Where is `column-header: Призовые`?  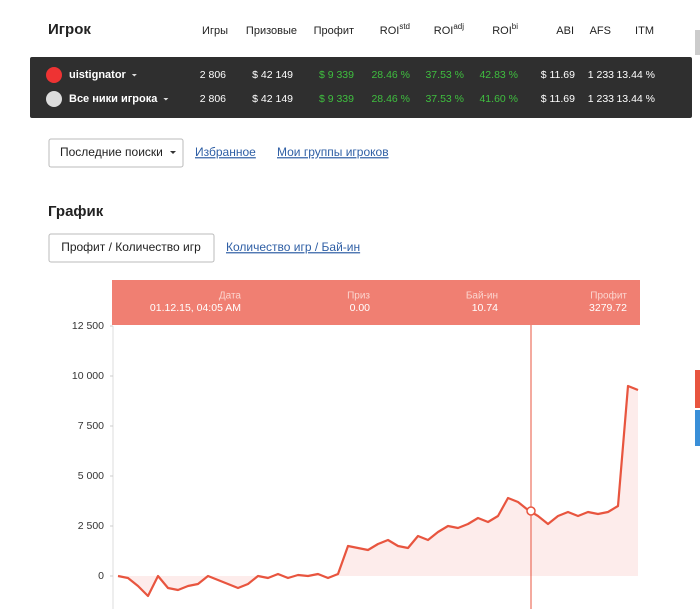 column-header: Призовые is located at coordinates (271, 31).